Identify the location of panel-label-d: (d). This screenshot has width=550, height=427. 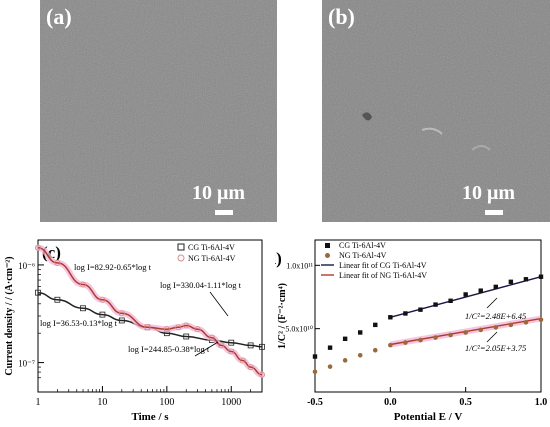
(278, 258).